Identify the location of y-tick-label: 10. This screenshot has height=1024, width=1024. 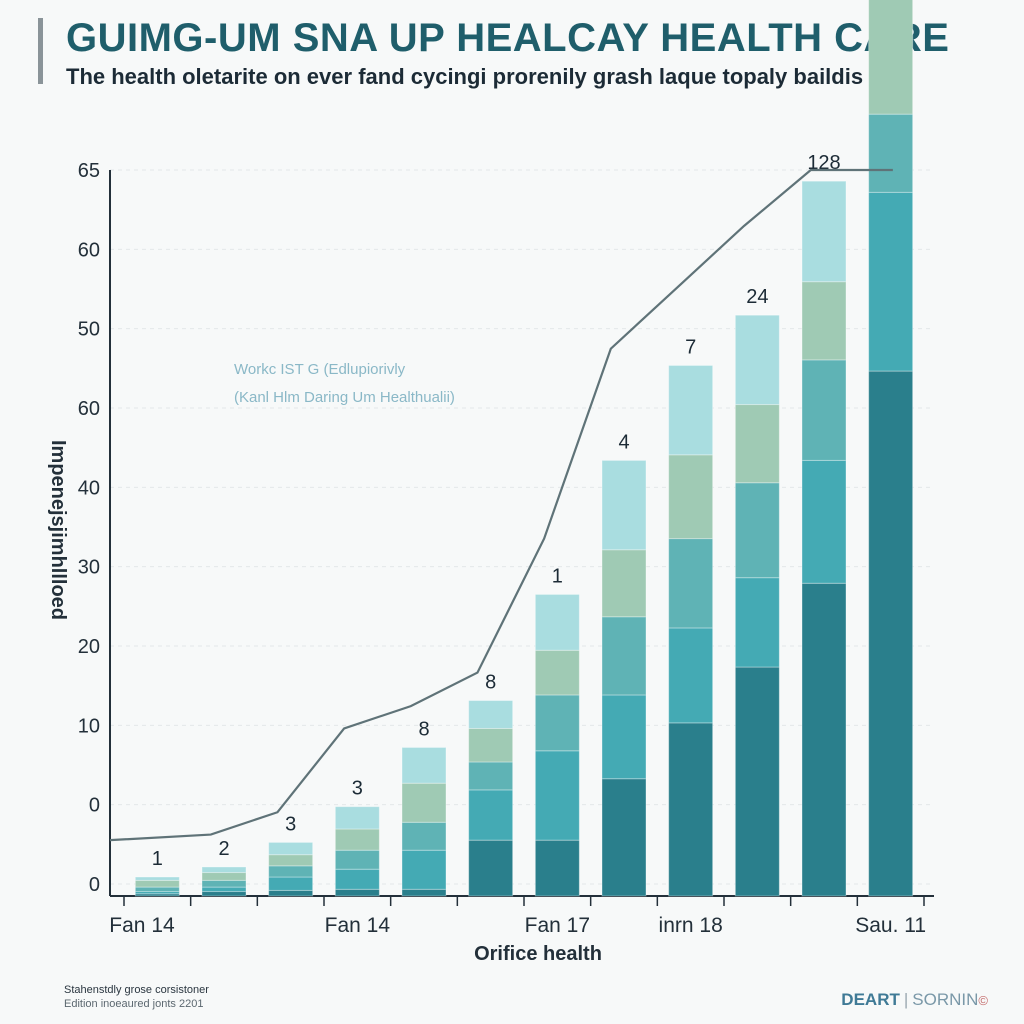
(89, 726).